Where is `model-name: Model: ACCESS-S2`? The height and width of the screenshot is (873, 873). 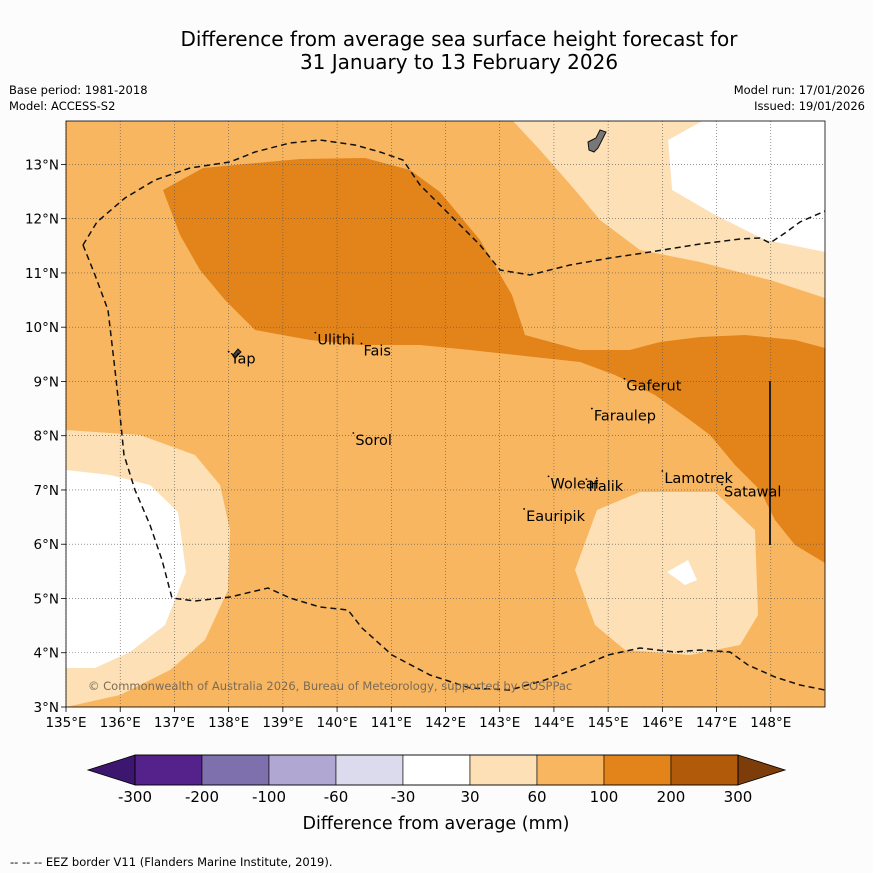
model-name: Model: ACCESS-S2 is located at coordinates (62, 106).